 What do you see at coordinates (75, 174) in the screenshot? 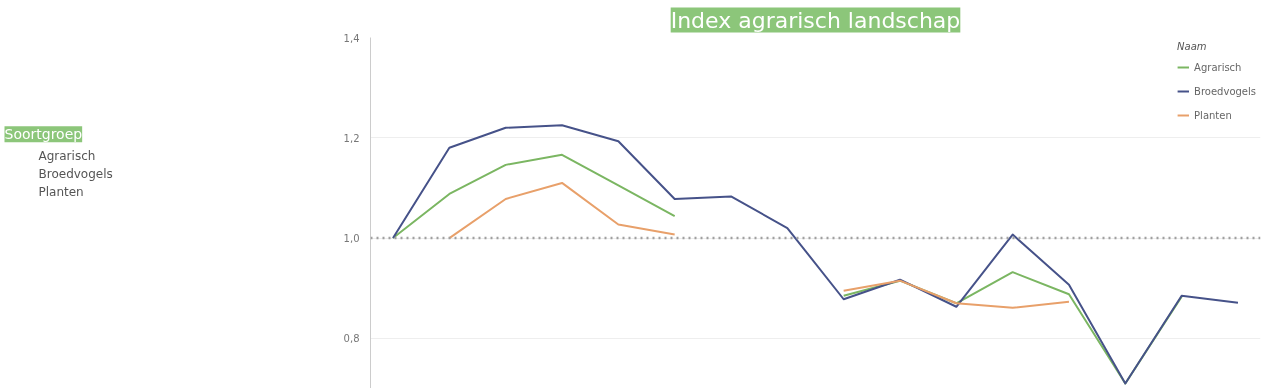
I see `text: Broedvogels` at bounding box center [75, 174].